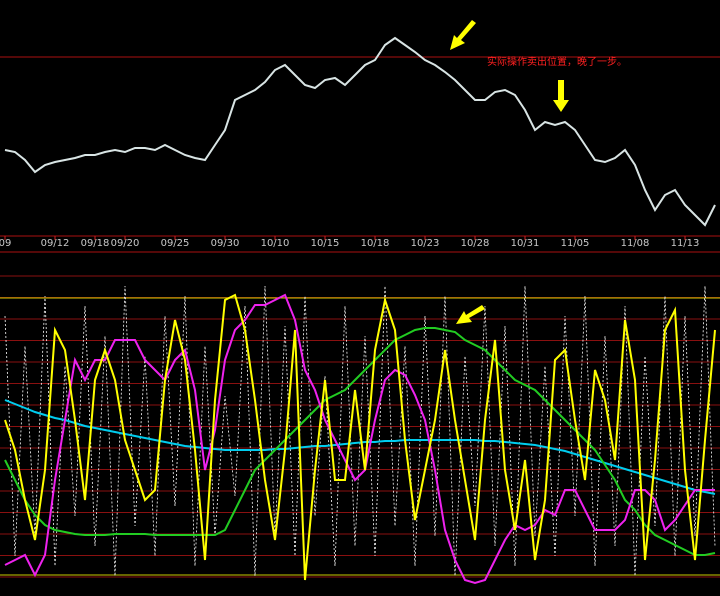  Describe the element at coordinates (95, 243) in the screenshot. I see `x-tick-label: 09/18` at that location.